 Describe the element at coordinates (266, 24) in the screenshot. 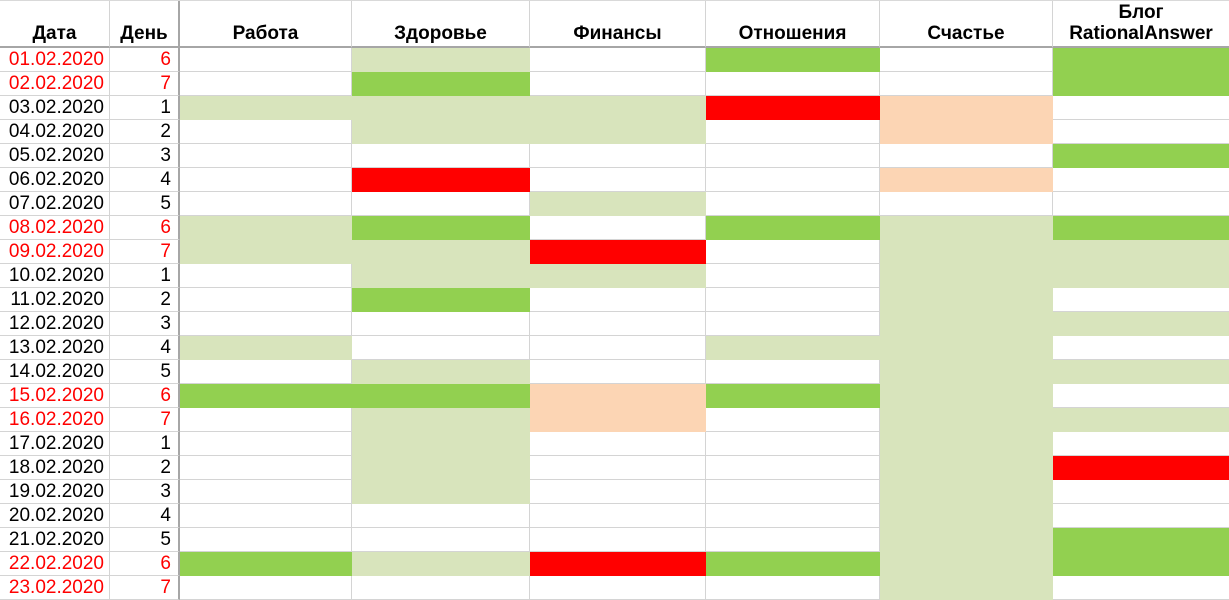

I see `column-header-work: Работа` at that location.